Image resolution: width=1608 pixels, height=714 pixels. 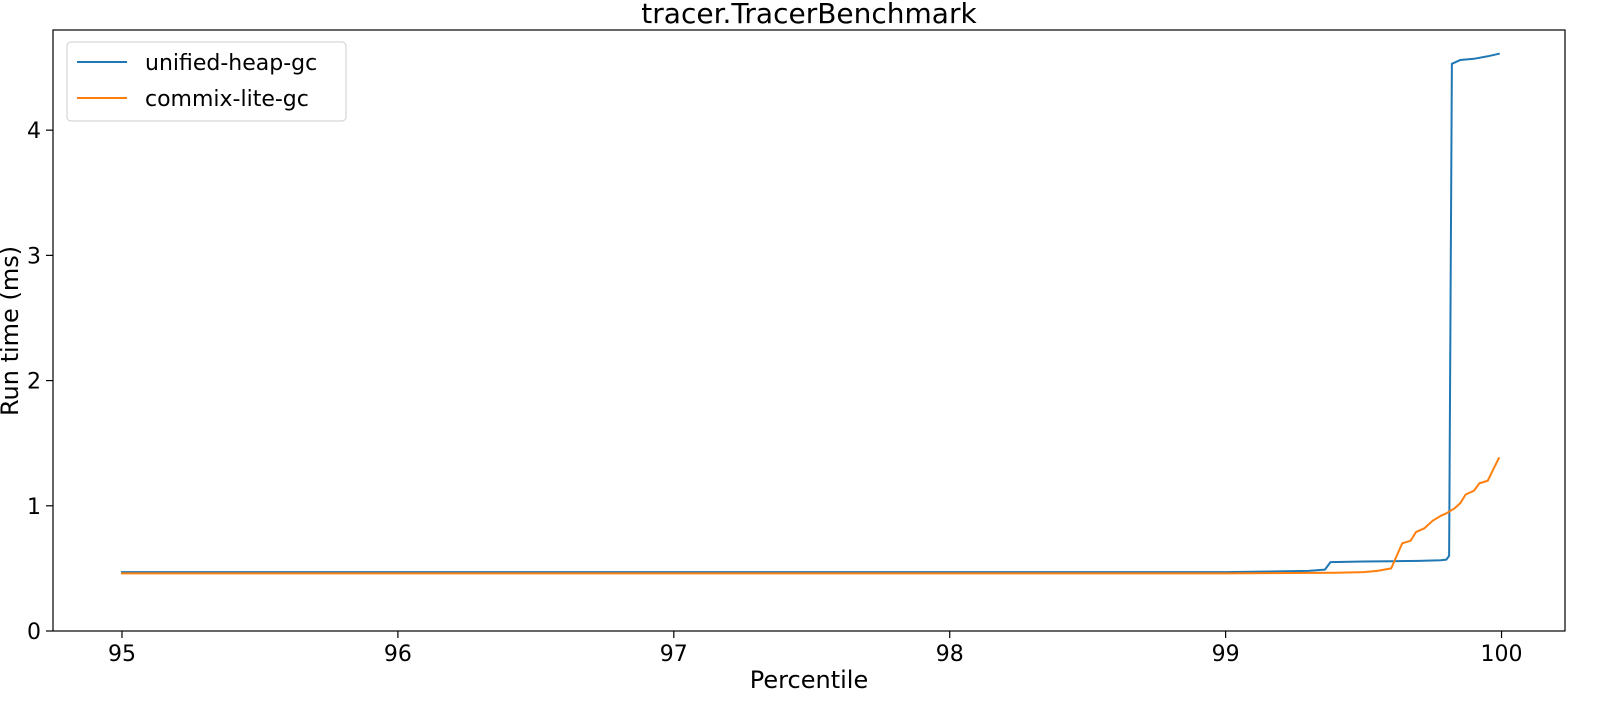 What do you see at coordinates (231, 63) in the screenshot?
I see `legend-label-unified-heap-gc: unified-heap-gc` at bounding box center [231, 63].